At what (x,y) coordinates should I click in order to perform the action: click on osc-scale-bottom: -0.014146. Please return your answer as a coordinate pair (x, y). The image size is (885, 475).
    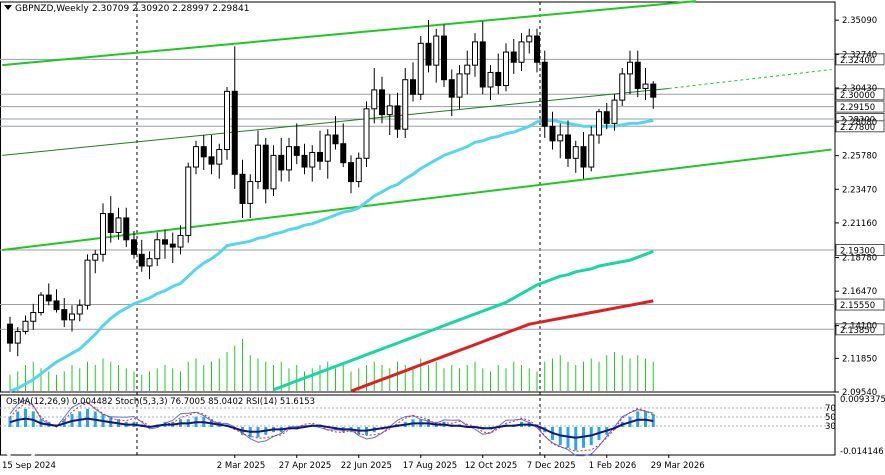
    Looking at the image, I should click on (862, 452).